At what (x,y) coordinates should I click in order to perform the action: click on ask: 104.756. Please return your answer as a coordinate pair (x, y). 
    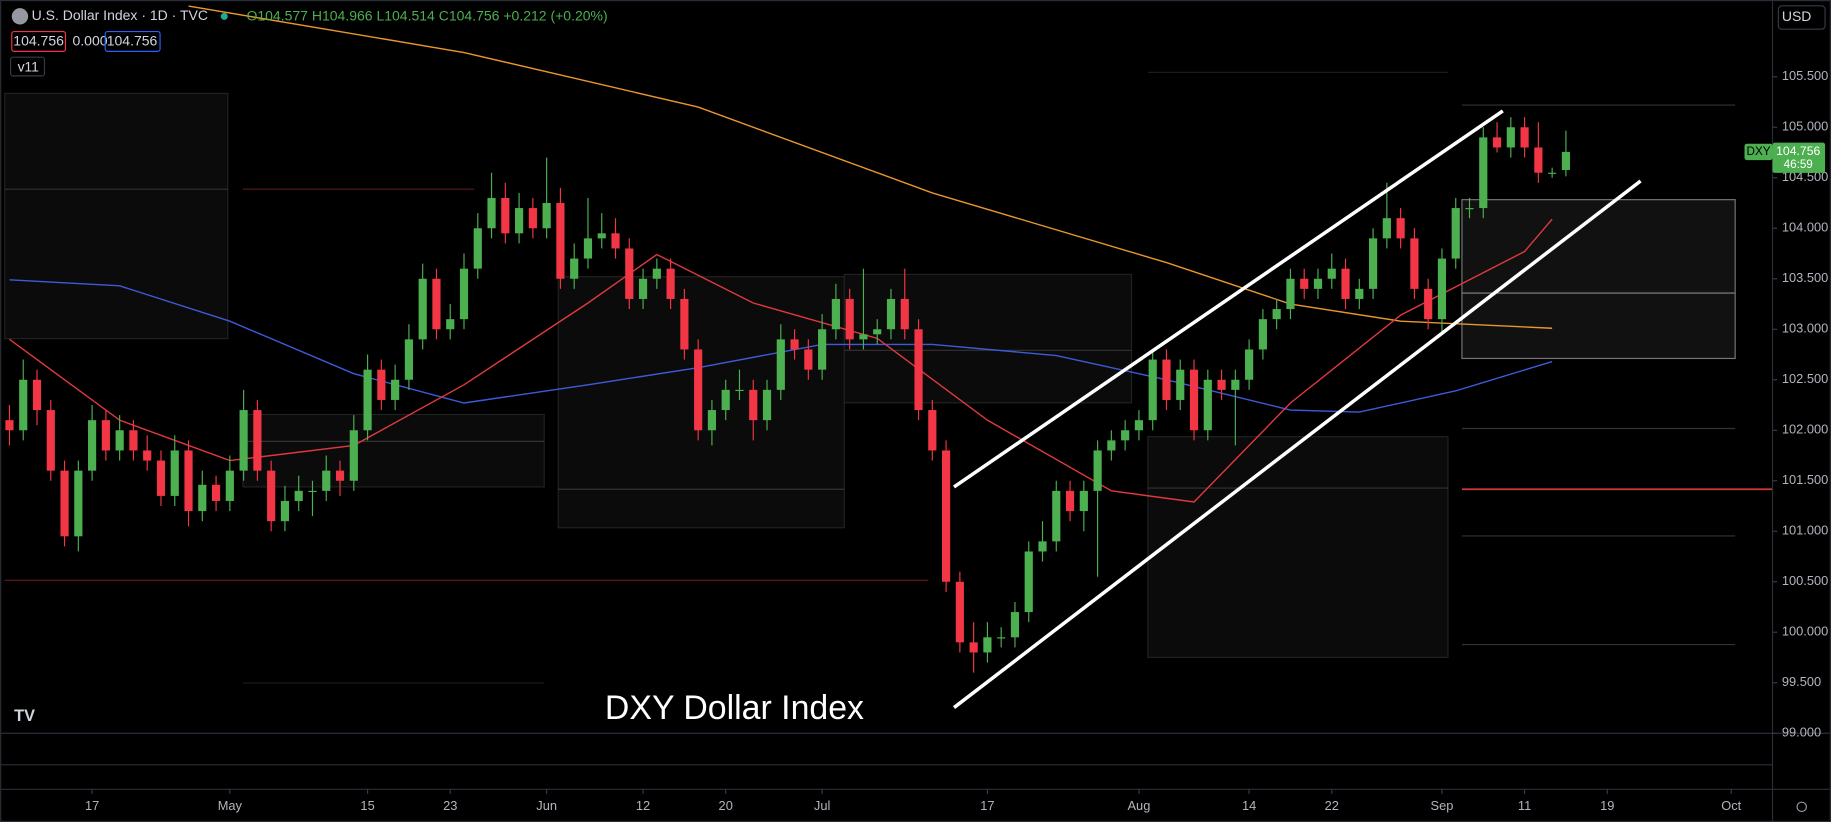
    Looking at the image, I should click on (132, 41).